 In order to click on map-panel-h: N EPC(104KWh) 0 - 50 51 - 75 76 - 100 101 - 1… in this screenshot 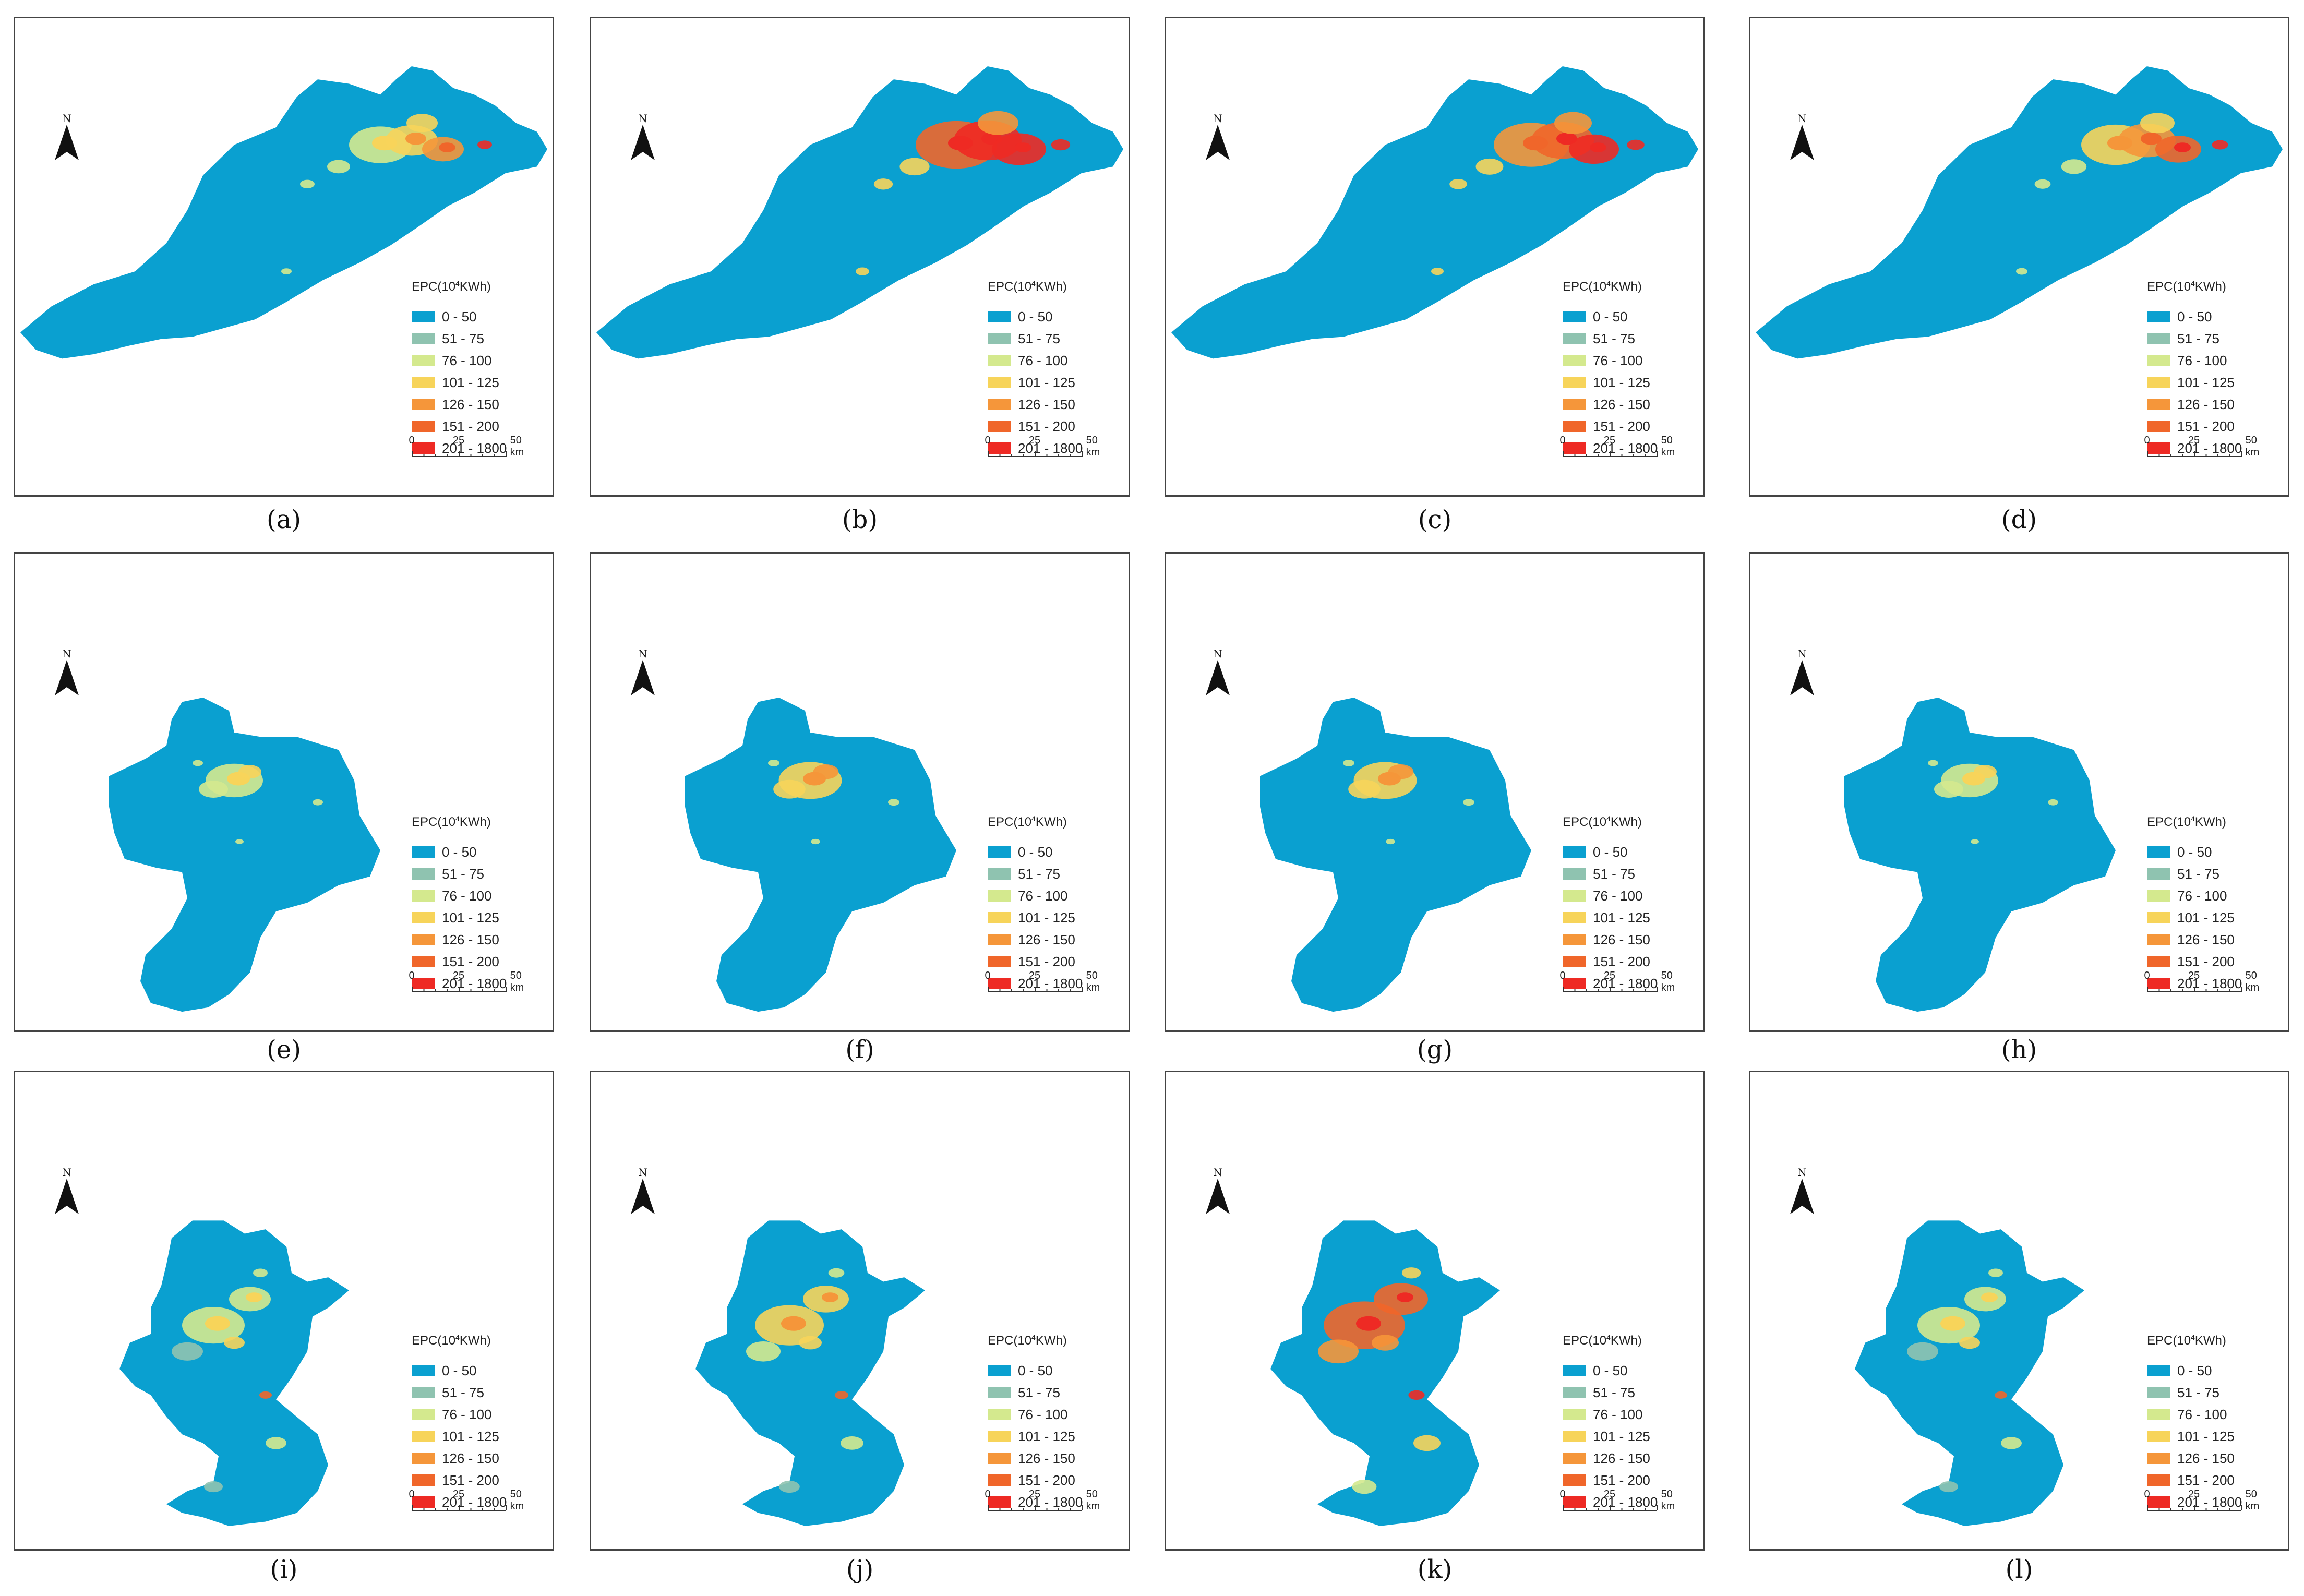, I will do `click(2019, 792)`.